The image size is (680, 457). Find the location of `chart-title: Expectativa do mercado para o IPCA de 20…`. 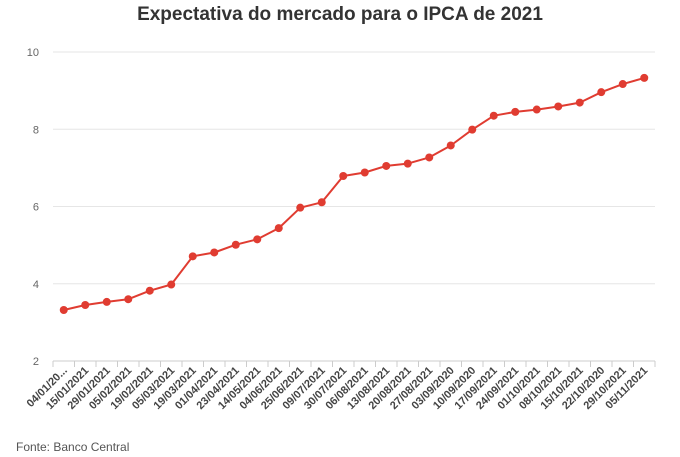

chart-title: Expectativa do mercado para o IPCA de 20… is located at coordinates (340, 14).